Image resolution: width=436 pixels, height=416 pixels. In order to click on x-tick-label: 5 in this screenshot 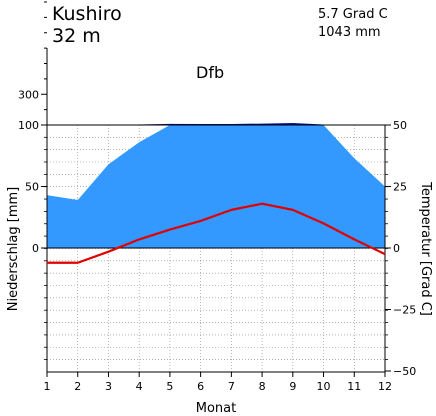, I will do `click(169, 386)`.